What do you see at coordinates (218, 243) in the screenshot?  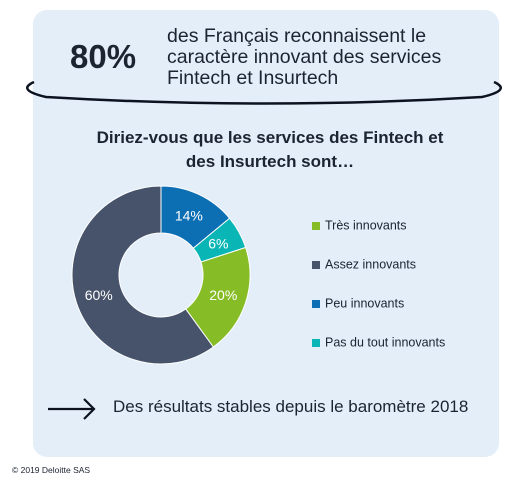 I see `slice-label: 6%` at bounding box center [218, 243].